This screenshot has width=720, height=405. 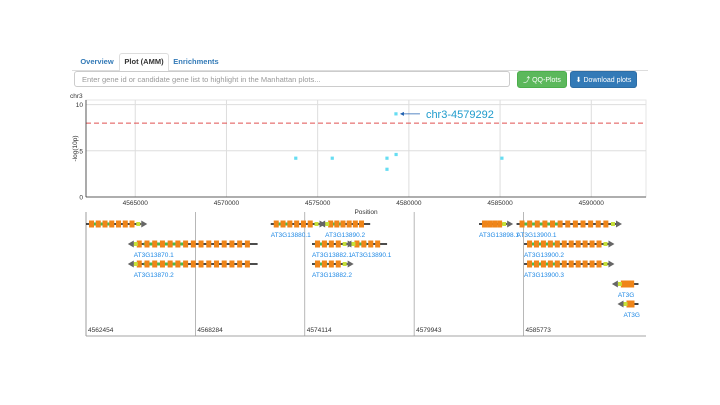 I want to click on gene-model: AT3G13900.2, so click(x=569, y=249).